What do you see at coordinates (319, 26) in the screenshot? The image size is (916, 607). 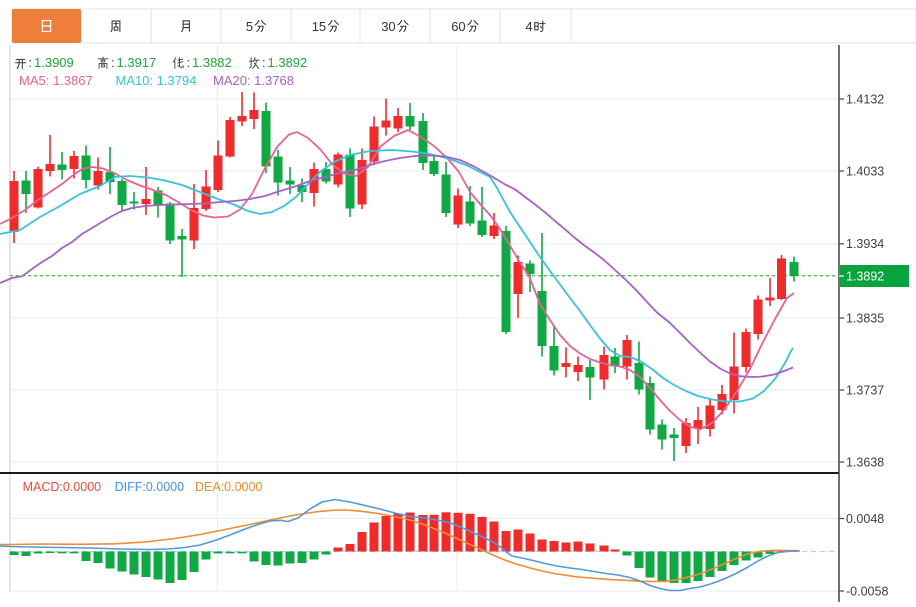 I see `svg-text: 15` at bounding box center [319, 26].